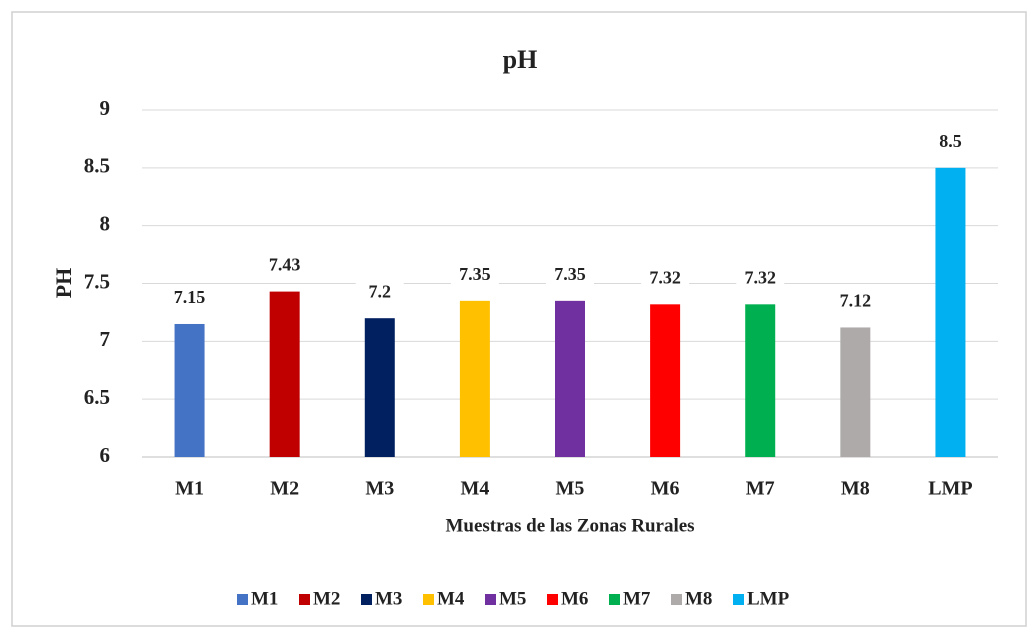 The height and width of the screenshot is (632, 1035). What do you see at coordinates (950, 489) in the screenshot?
I see `x-tick-label: LMP` at bounding box center [950, 489].